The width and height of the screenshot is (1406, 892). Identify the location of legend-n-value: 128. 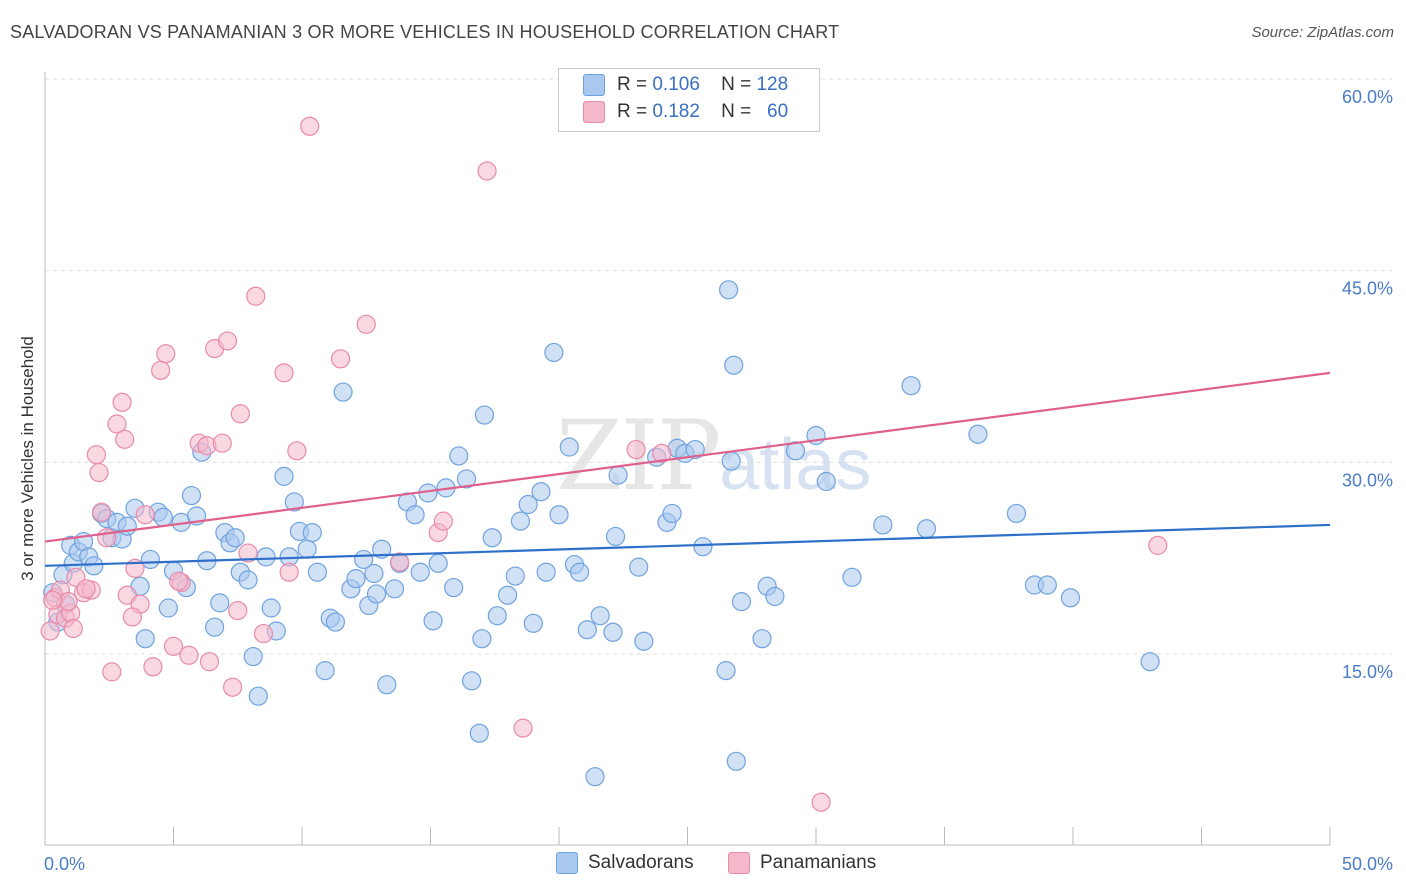
(772, 85).